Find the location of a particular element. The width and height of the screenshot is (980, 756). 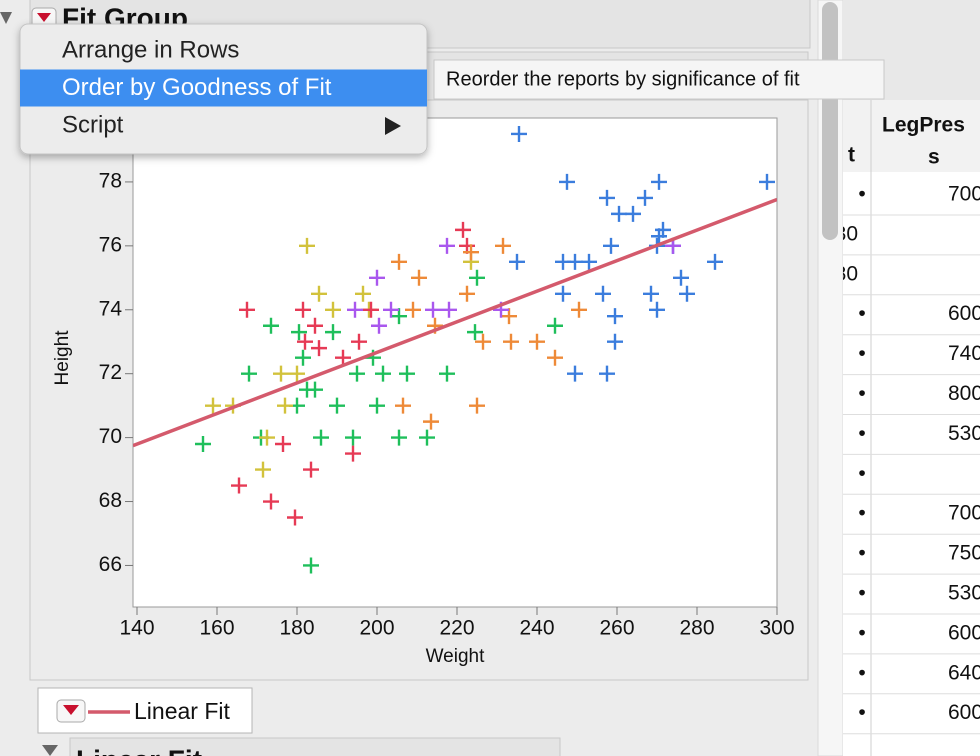

y-tick-label: 74 is located at coordinates (111, 308).